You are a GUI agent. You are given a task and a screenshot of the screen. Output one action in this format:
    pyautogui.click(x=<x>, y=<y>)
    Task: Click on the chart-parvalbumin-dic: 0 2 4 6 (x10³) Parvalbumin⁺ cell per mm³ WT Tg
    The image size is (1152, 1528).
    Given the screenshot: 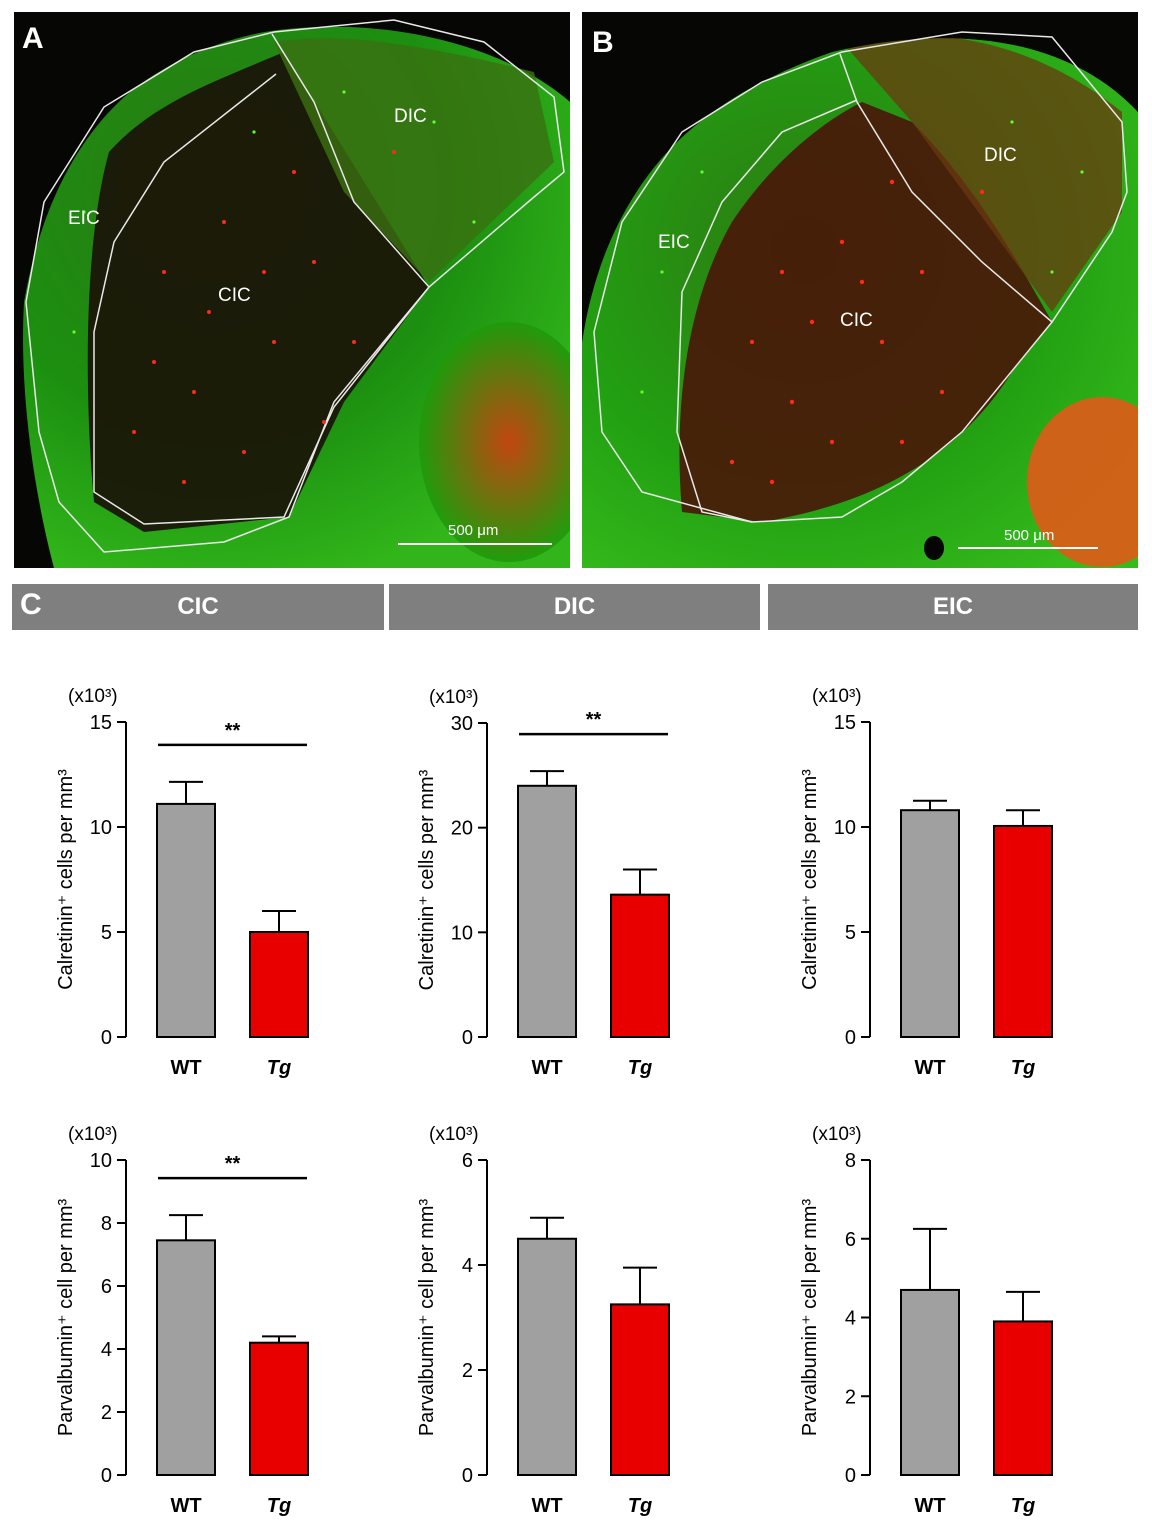 What is the action you would take?
    pyautogui.click(x=543, y=1320)
    